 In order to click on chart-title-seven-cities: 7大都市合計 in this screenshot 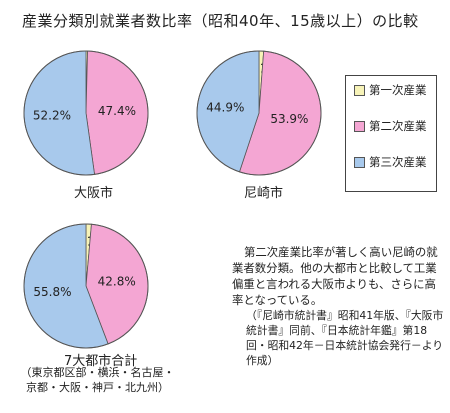, I will do `click(101, 361)`.